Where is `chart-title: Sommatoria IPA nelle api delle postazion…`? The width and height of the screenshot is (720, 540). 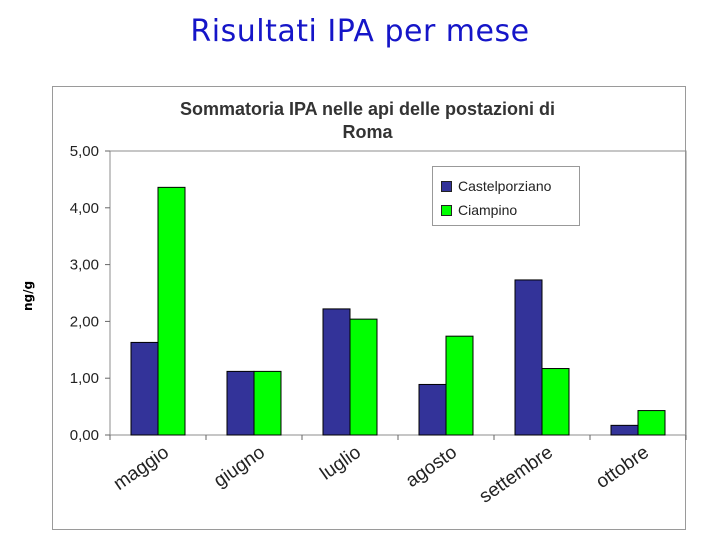
chart-title: Sommatoria IPA nelle api delle postazion… is located at coordinates (367, 121).